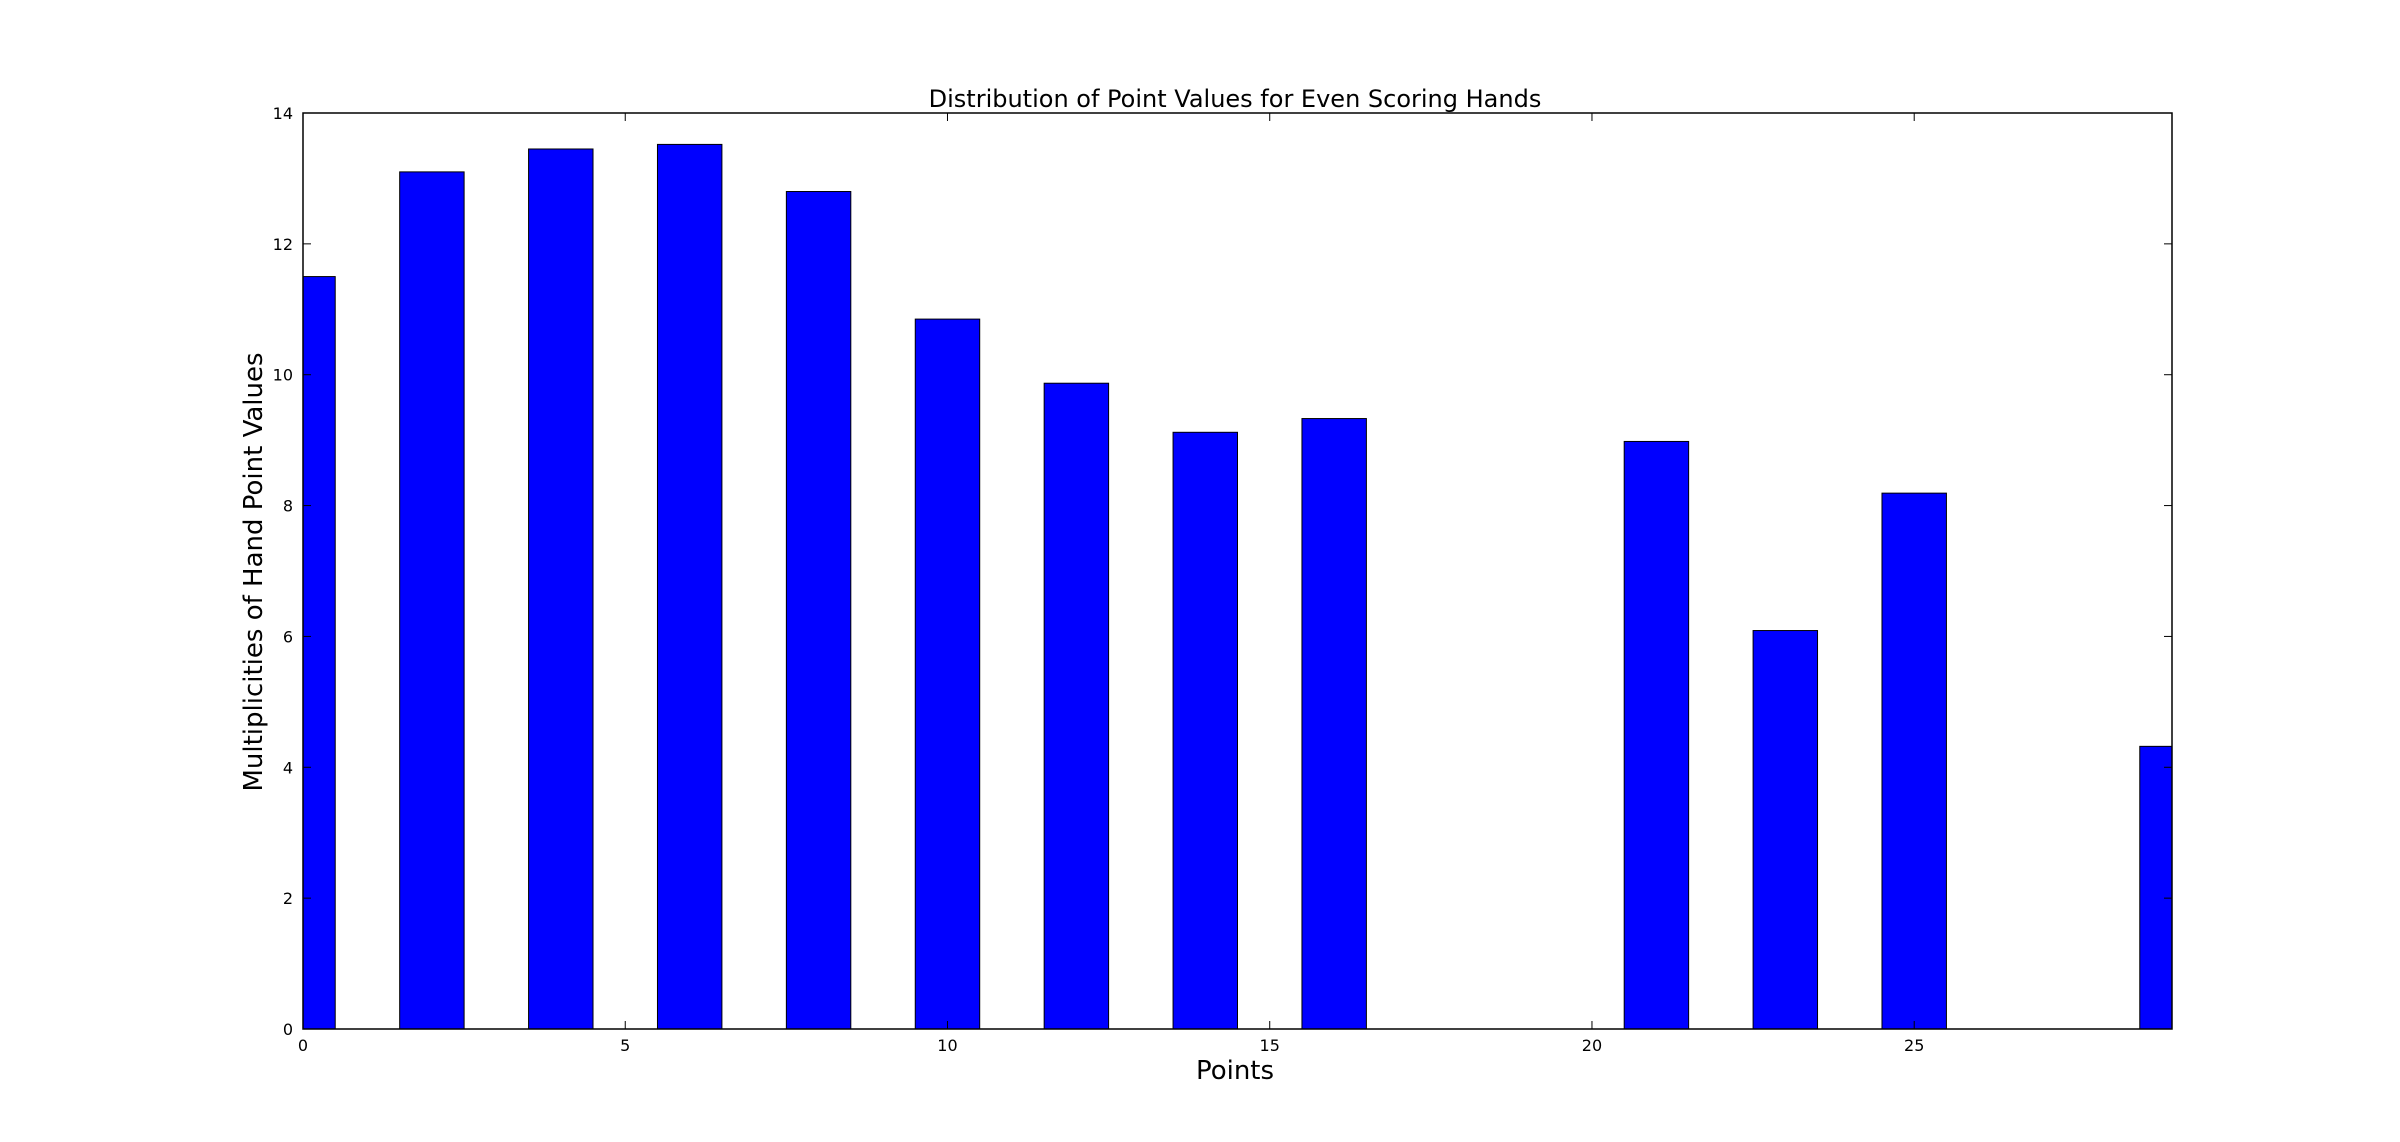 The width and height of the screenshot is (2400, 1142). Describe the element at coordinates (288, 767) in the screenshot. I see `y-tick-label: 4` at that location.